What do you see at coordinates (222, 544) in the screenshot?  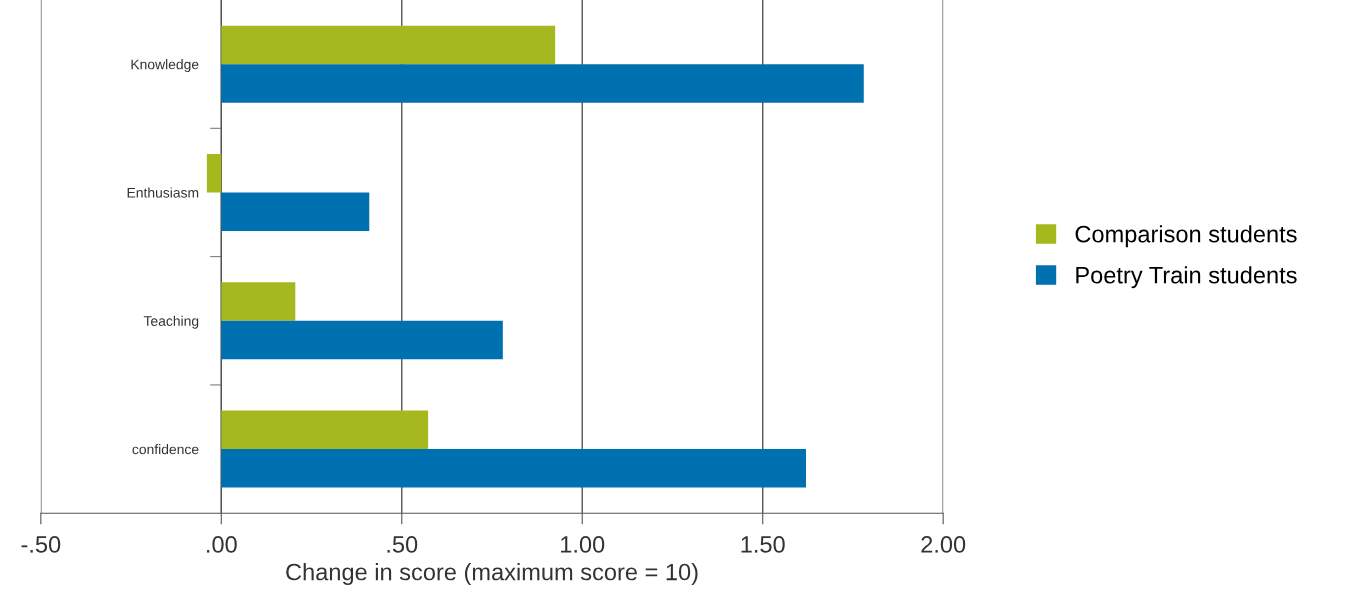 I see `x-tick-label: .00` at bounding box center [222, 544].